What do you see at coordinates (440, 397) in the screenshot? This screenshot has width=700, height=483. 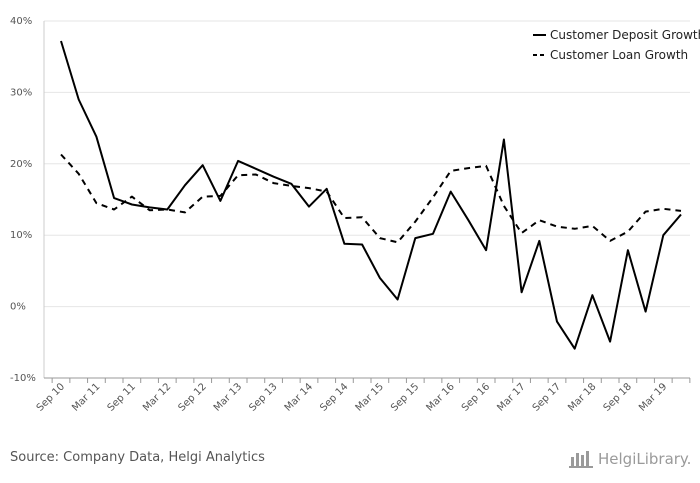 I see `x-tick-label: Mar 16` at bounding box center [440, 397].